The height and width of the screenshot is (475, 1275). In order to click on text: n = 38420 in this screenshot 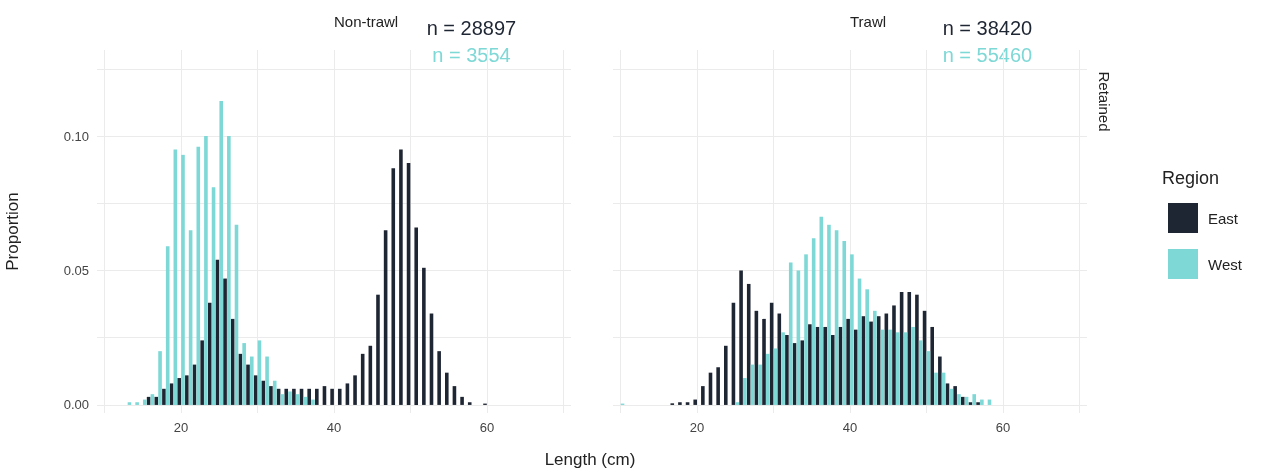, I will do `click(987, 28)`.